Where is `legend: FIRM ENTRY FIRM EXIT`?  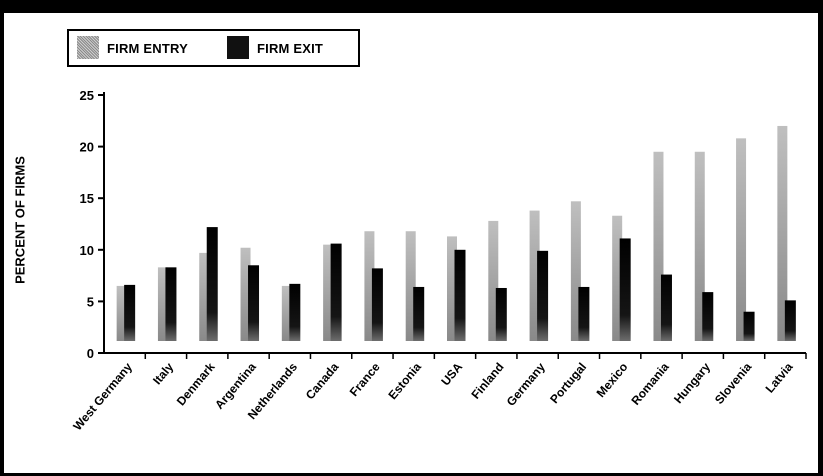 legend: FIRM ENTRY FIRM EXIT is located at coordinates (213, 48).